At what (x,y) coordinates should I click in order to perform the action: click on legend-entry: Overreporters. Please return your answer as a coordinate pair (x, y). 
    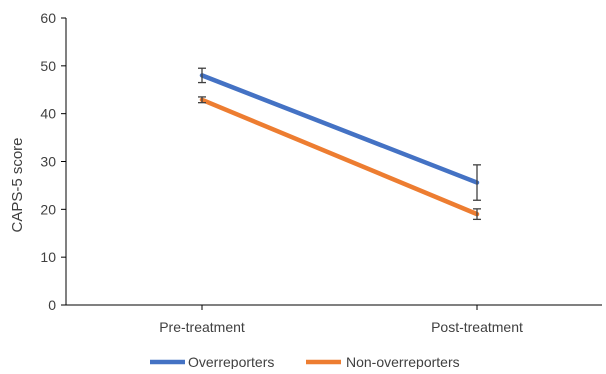
    Looking at the image, I should click on (212, 362).